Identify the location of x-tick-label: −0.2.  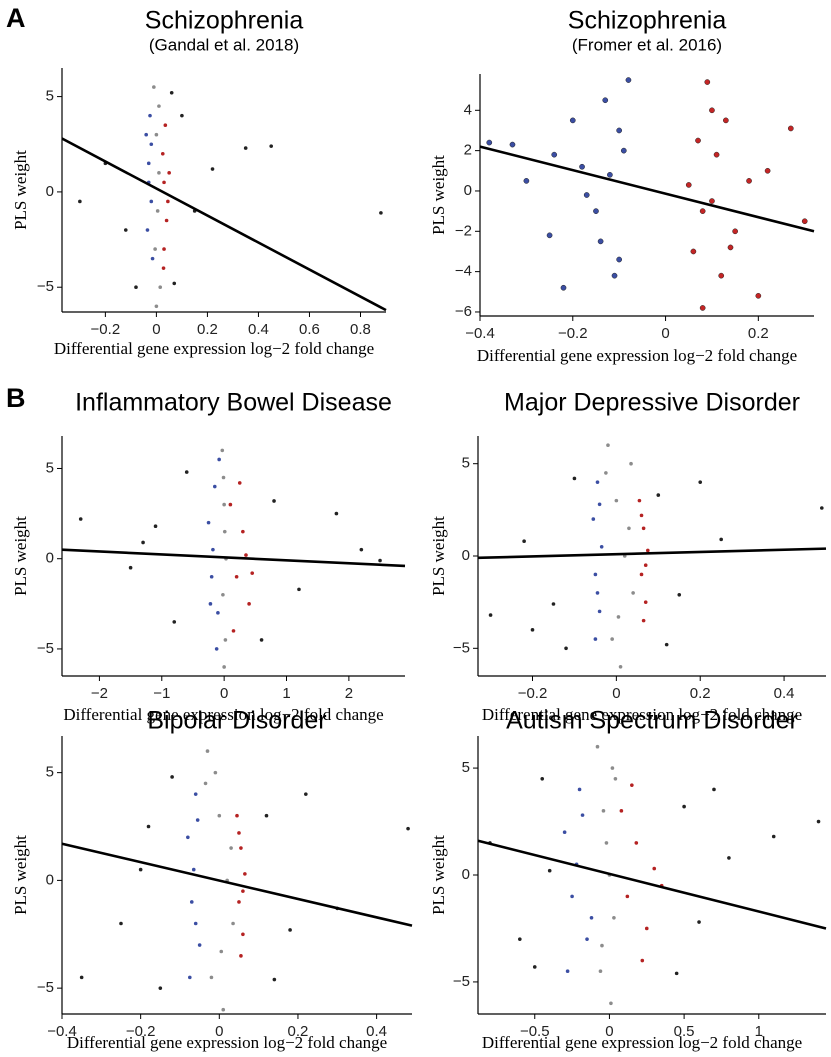
(573, 333).